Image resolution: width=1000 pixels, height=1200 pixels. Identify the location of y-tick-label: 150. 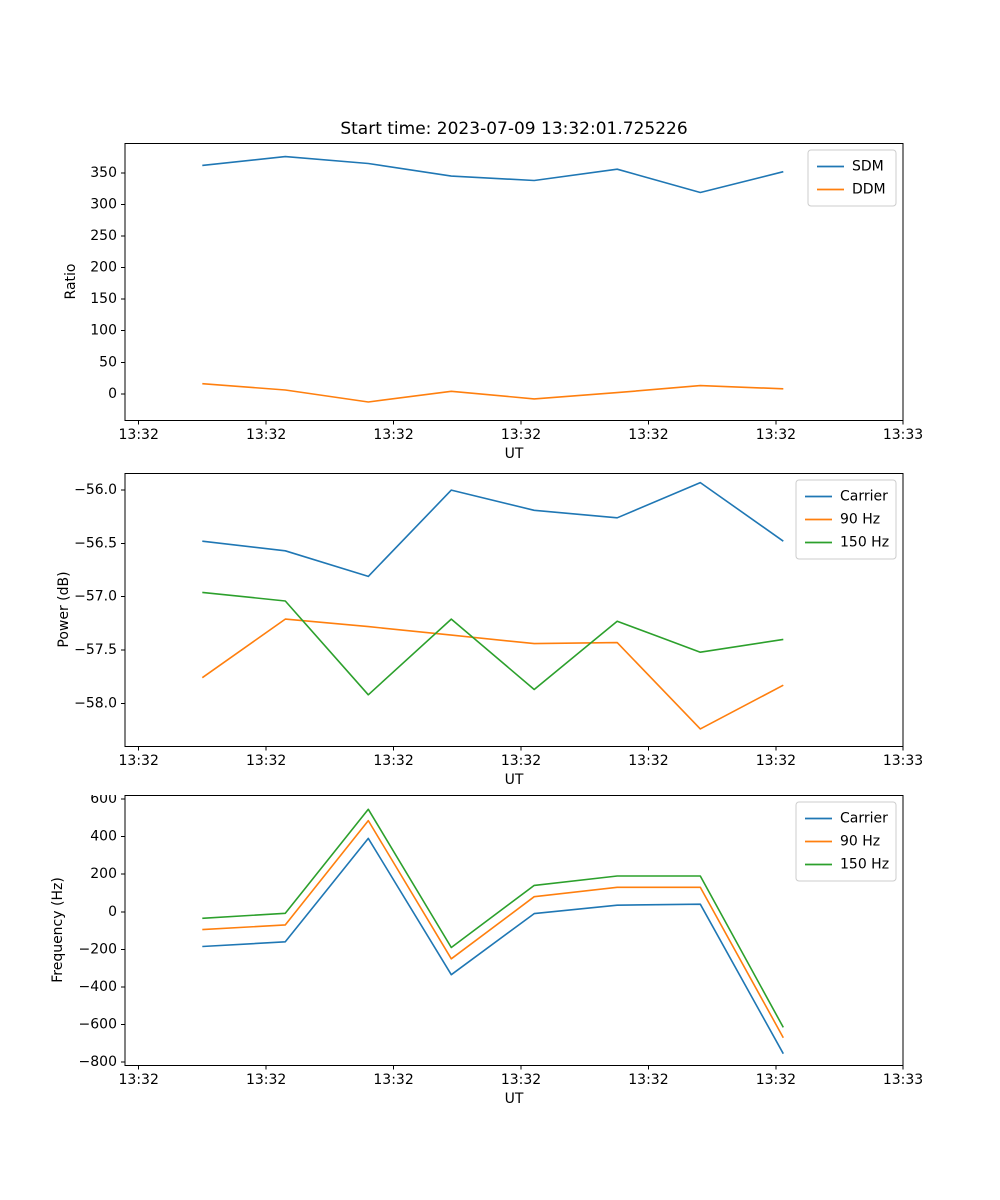
(103, 299).